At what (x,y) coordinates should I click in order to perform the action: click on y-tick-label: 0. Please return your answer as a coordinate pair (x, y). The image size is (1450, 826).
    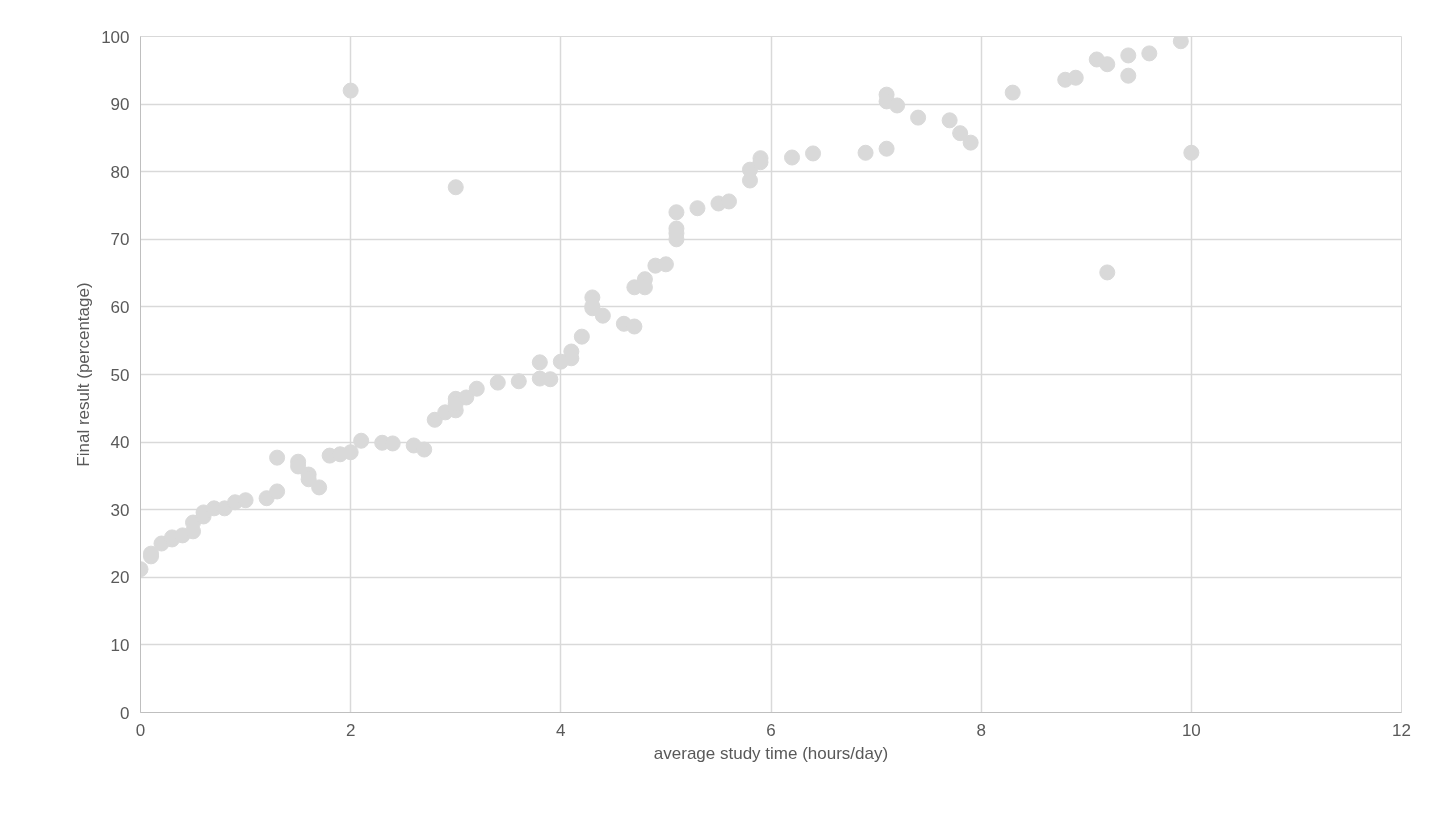
    Looking at the image, I should click on (125, 713).